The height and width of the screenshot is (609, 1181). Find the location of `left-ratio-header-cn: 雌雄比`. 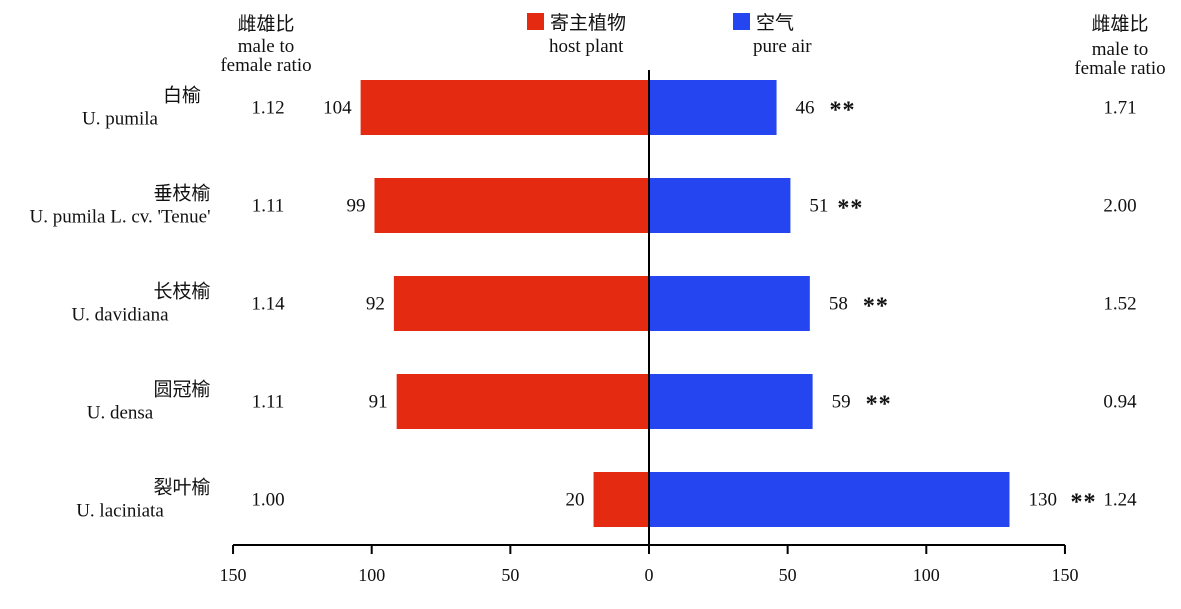

left-ratio-header-cn: 雌雄比 is located at coordinates (265, 24).